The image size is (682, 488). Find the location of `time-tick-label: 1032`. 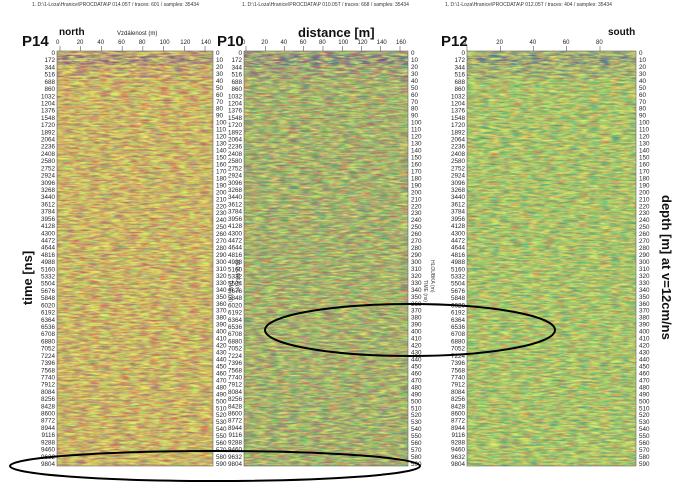

time-tick-label: 1032 is located at coordinates (235, 96).